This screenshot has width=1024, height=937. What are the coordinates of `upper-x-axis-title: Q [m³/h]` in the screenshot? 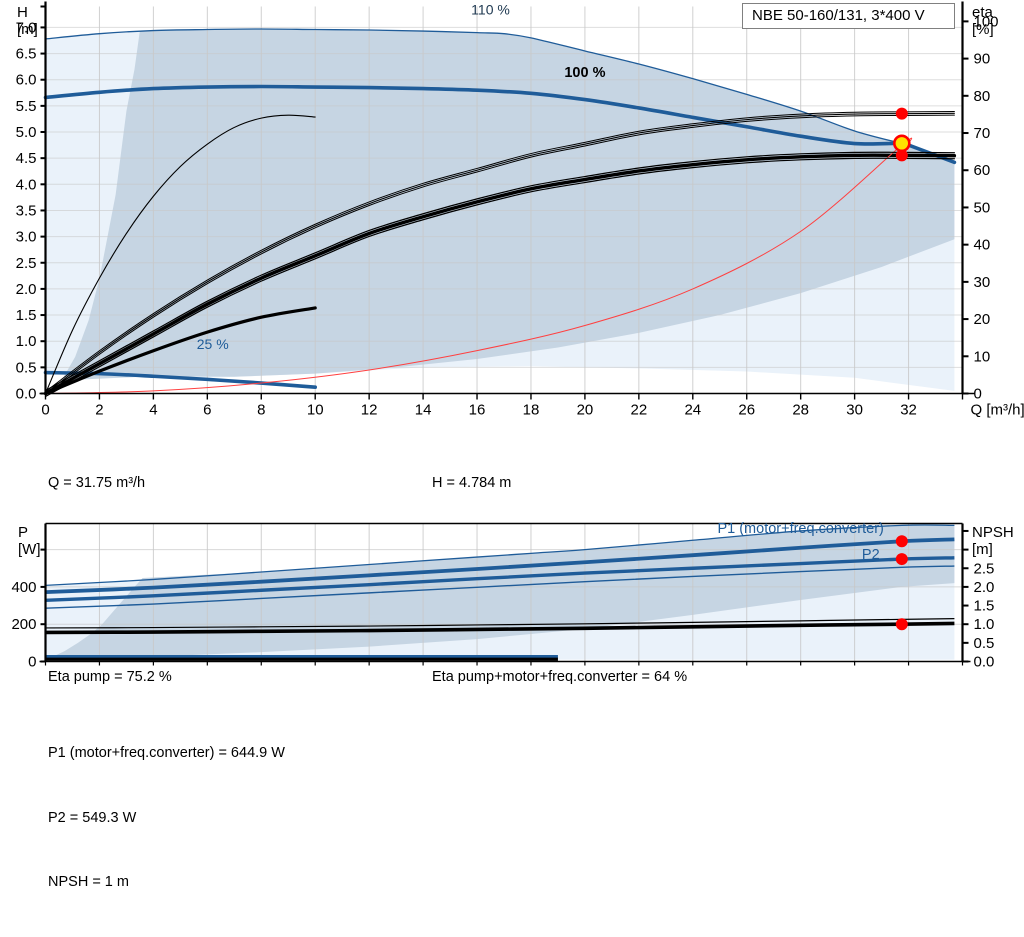 It's located at (997, 410).